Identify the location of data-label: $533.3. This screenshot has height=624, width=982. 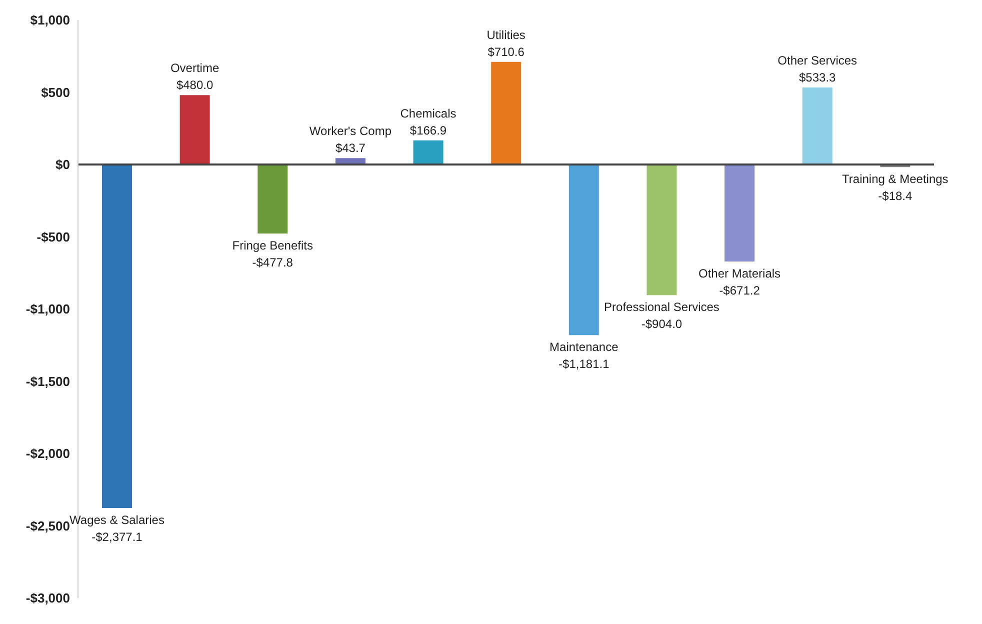
(817, 77).